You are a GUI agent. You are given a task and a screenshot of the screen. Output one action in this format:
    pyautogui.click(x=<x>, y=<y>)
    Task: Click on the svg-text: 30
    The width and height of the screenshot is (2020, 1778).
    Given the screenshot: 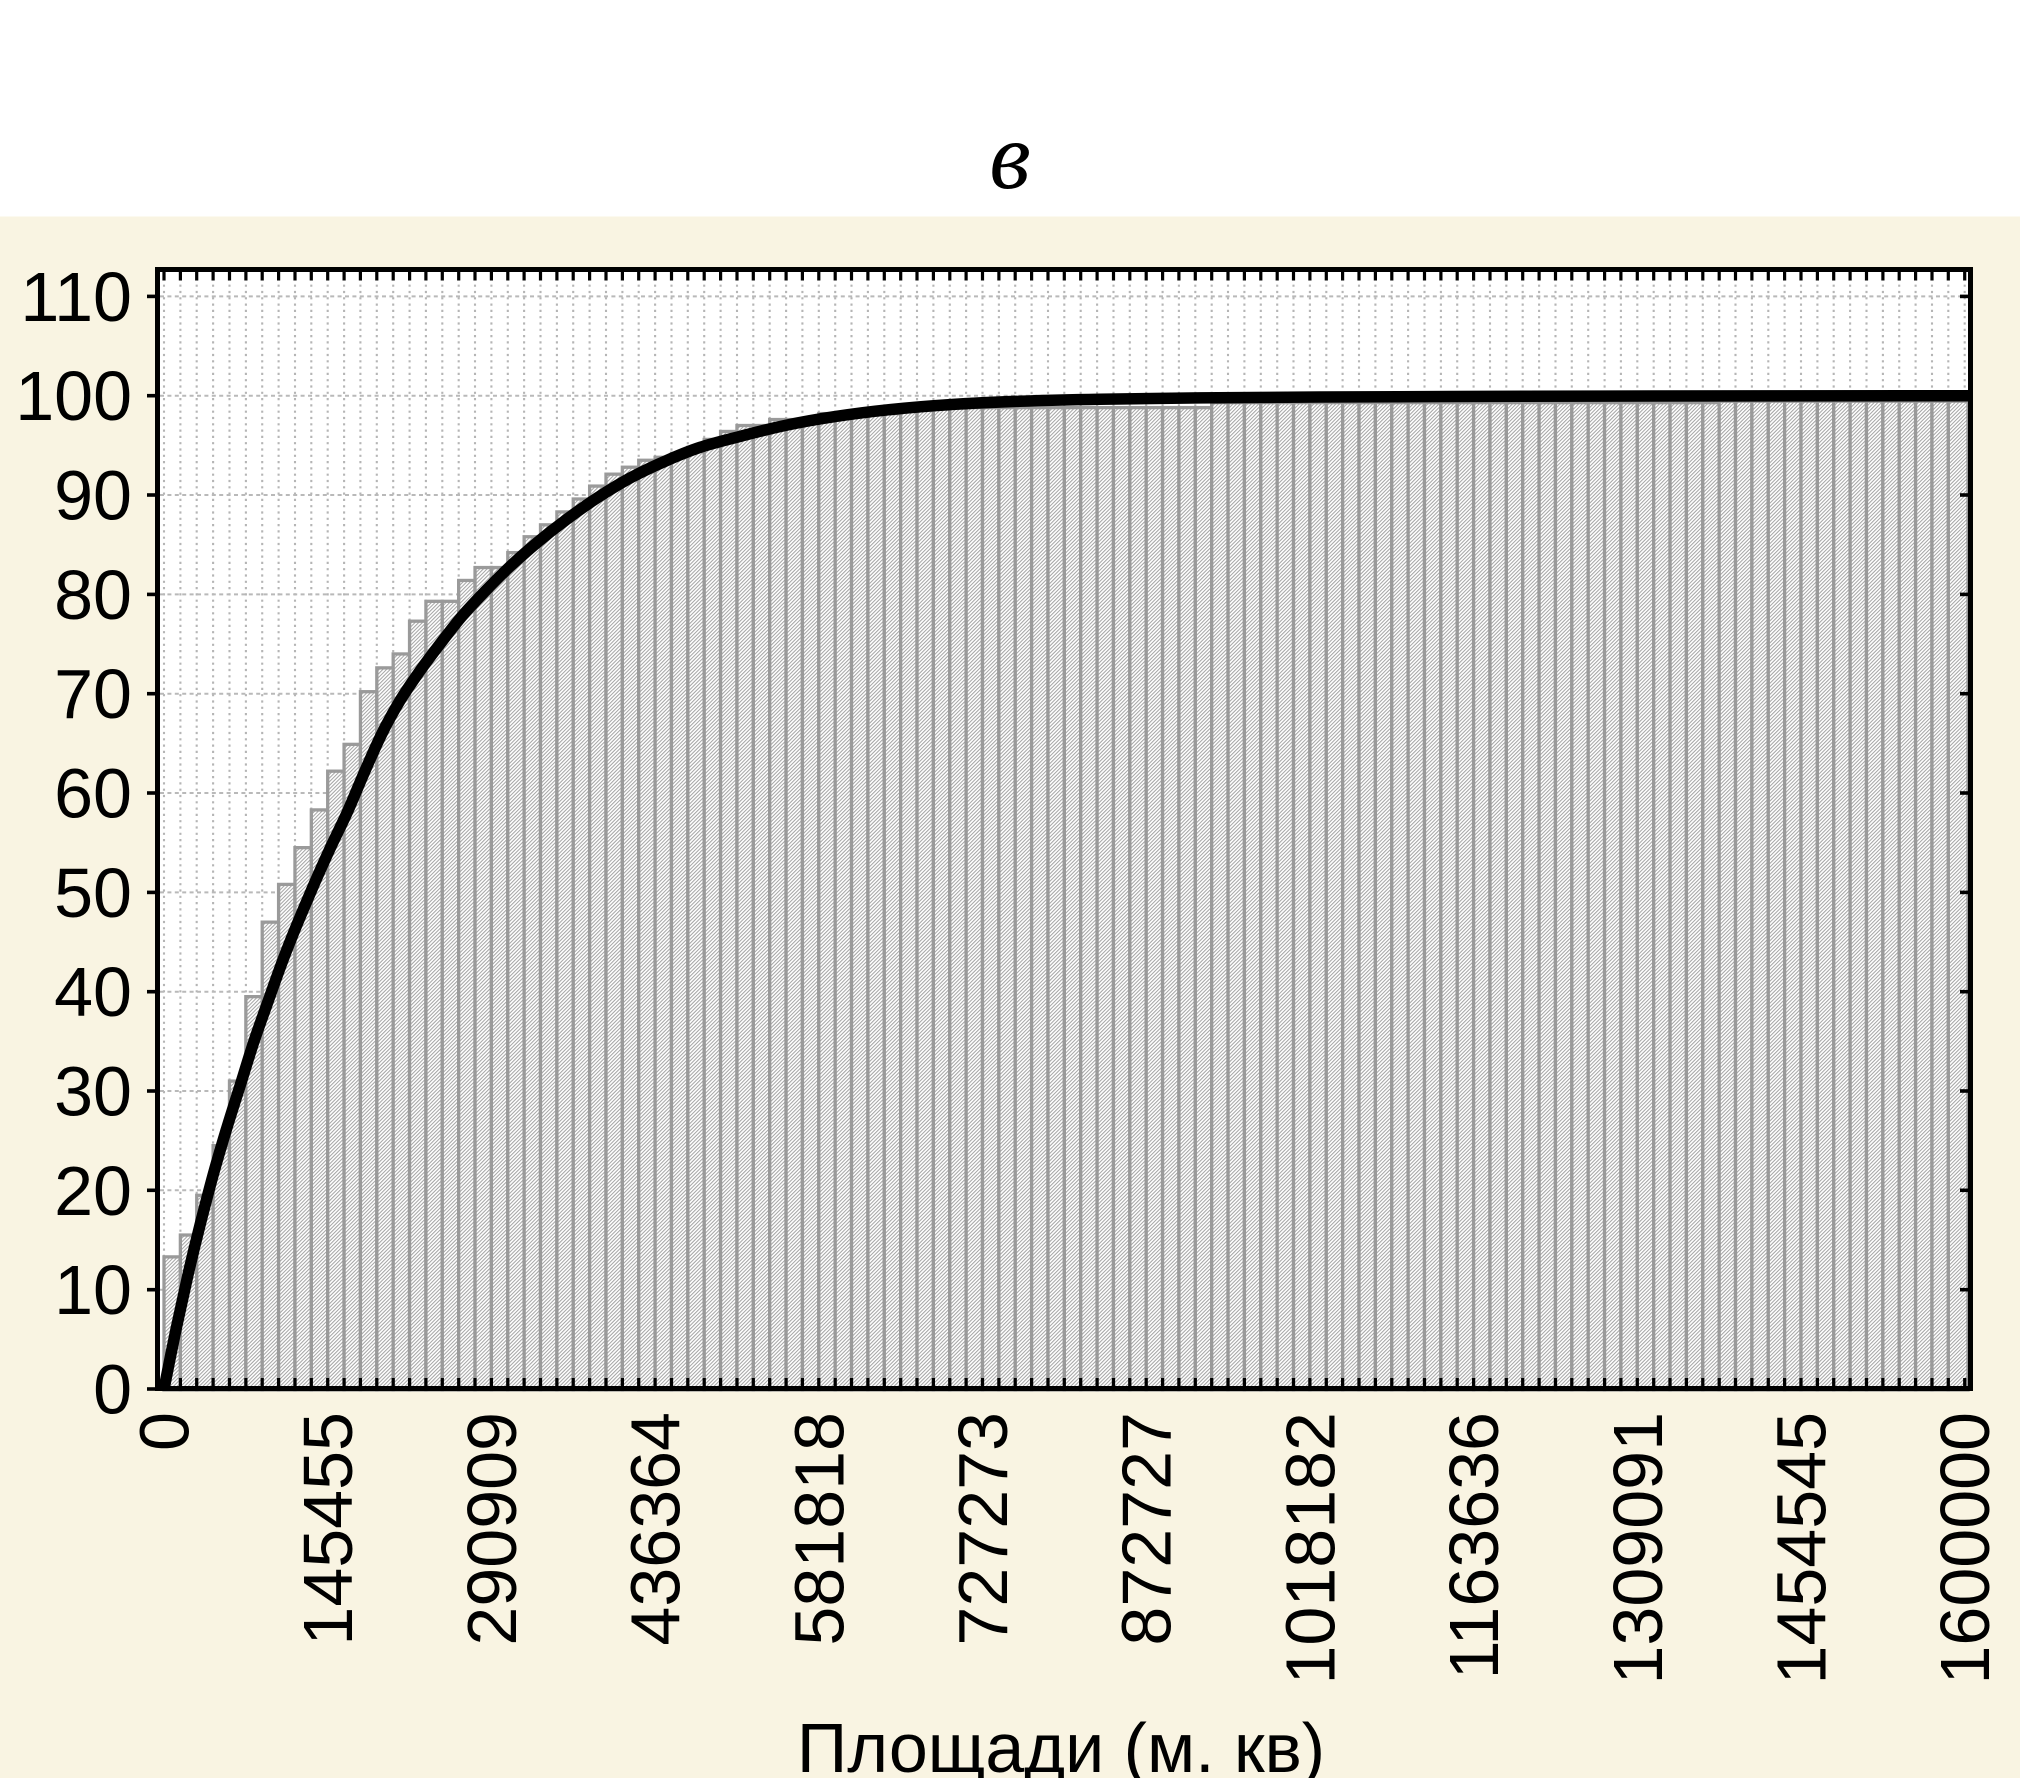 What is the action you would take?
    pyautogui.click(x=93, y=1092)
    